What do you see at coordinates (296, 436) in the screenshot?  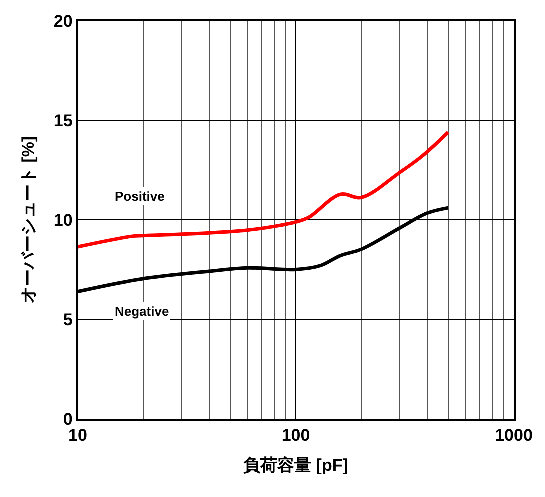 I see `x-tick-label: 100` at bounding box center [296, 436].